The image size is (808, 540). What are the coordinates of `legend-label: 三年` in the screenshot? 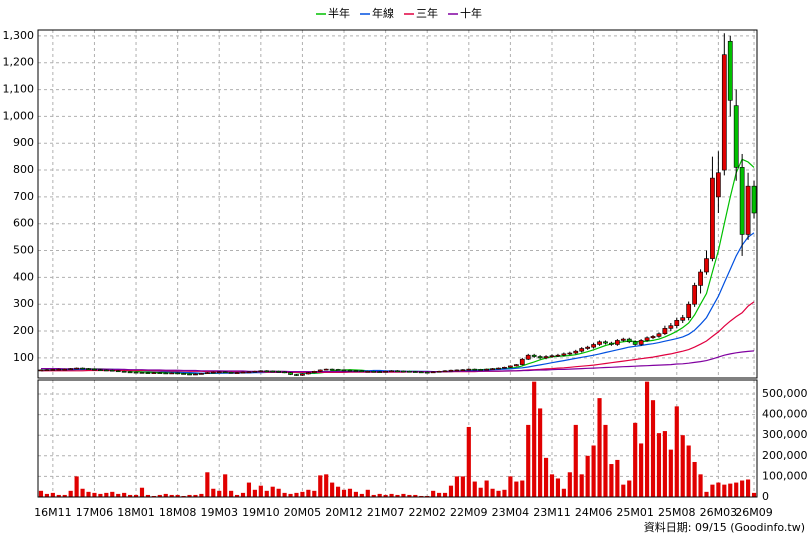 It's located at (427, 13).